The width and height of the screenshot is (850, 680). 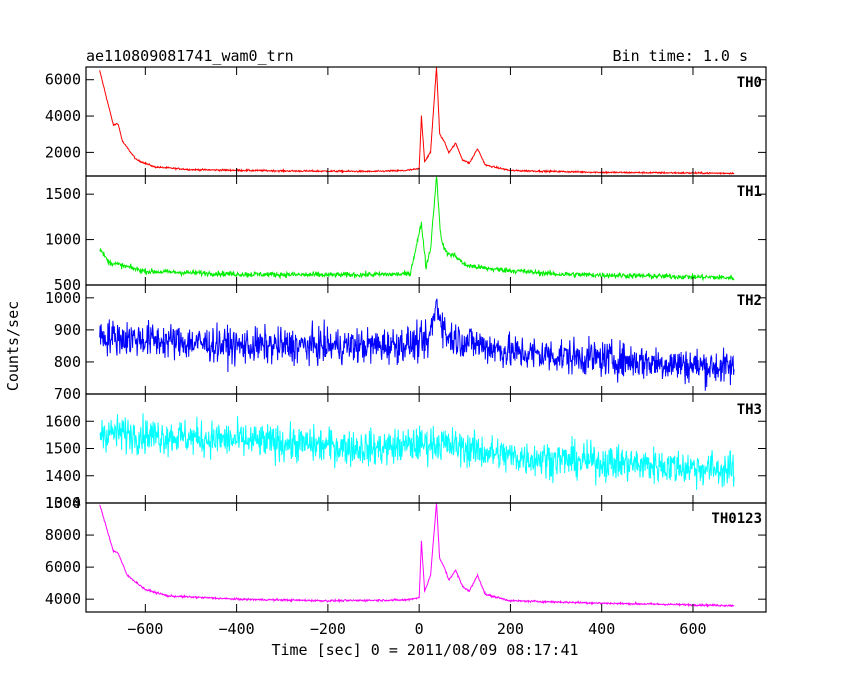 I want to click on y-tick-label: 800, so click(x=67, y=362).